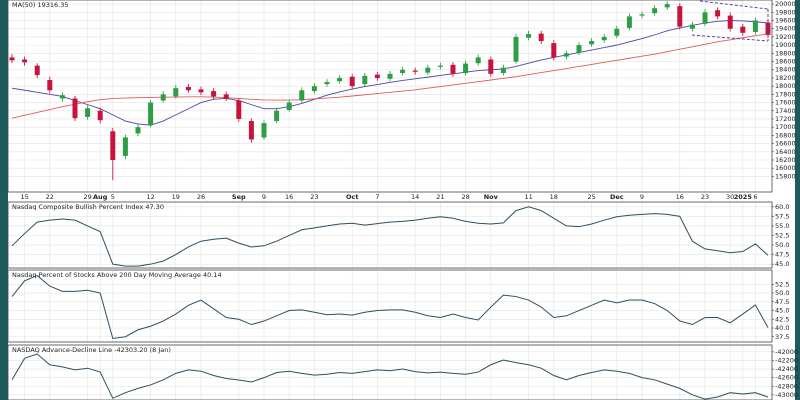 The image size is (800, 400). Describe the element at coordinates (377, 197) in the screenshot. I see `x-tick-label: 7` at that location.